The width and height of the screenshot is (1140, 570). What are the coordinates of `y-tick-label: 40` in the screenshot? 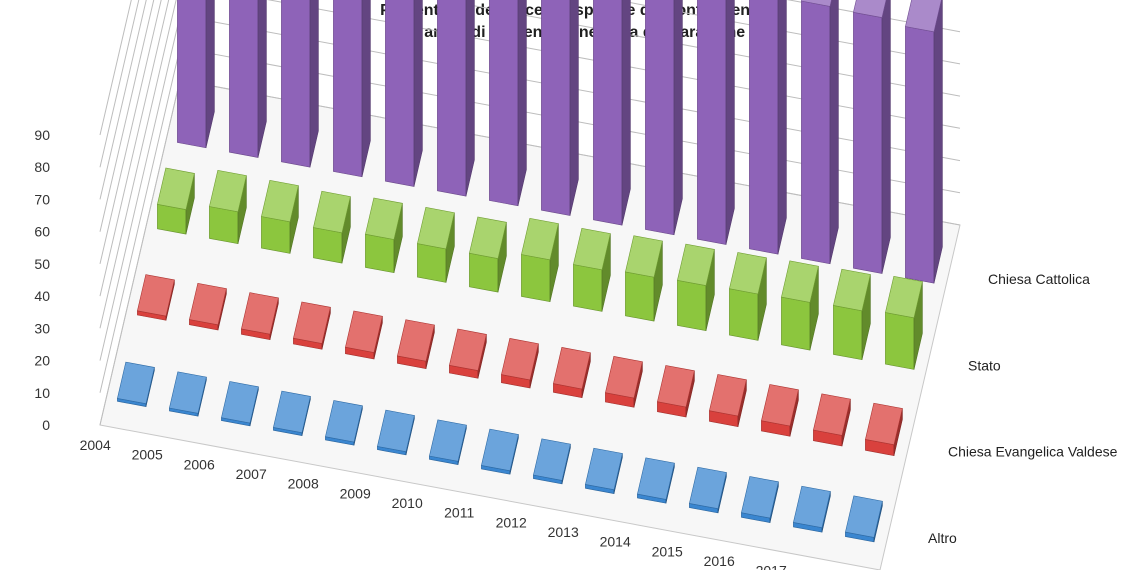 It's located at (42, 296).